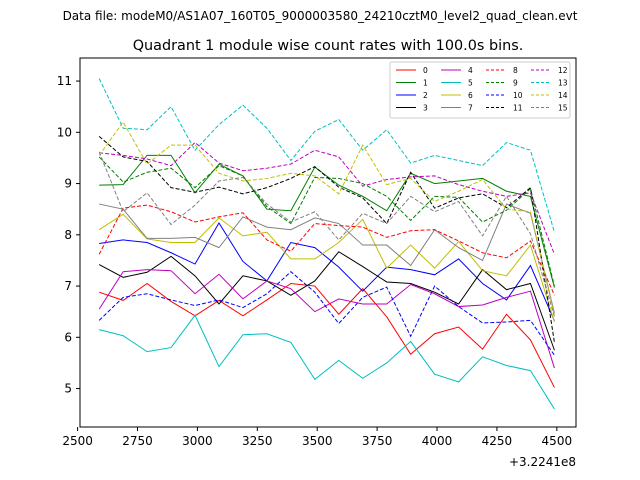  What do you see at coordinates (515, 70) in the screenshot?
I see `legend-label-8: 8` at bounding box center [515, 70].